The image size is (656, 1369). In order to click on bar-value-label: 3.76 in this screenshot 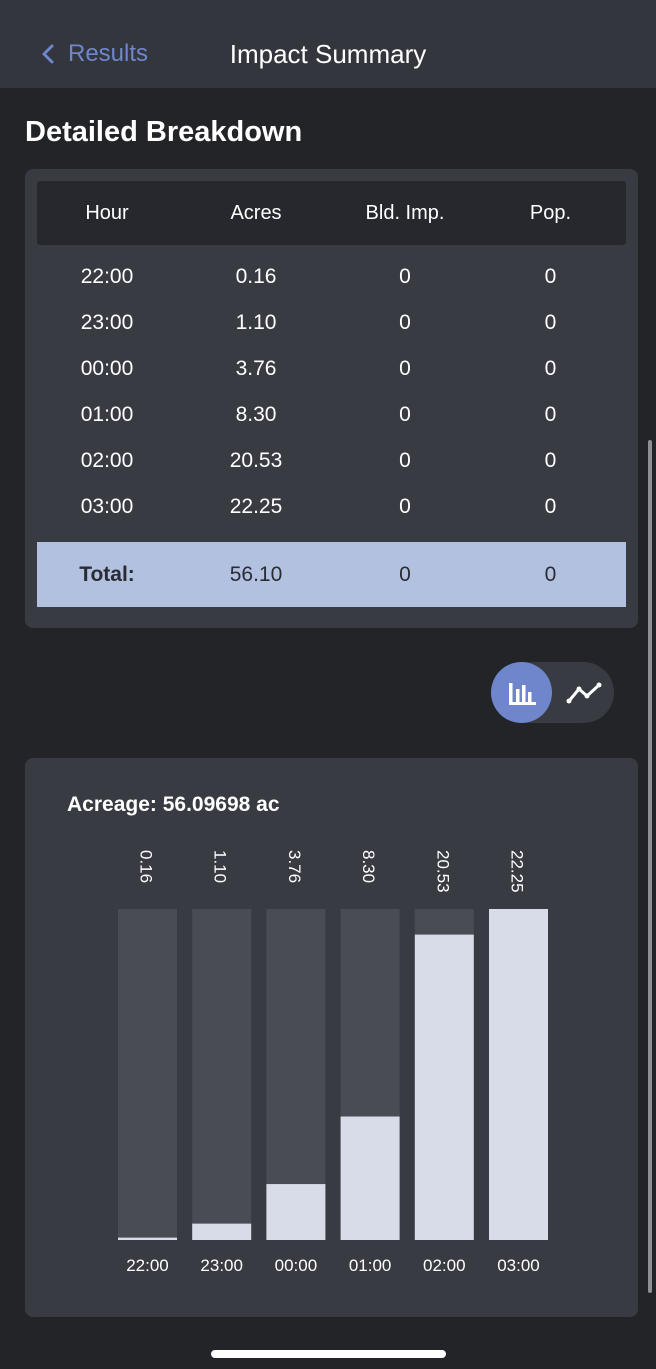, I will do `click(294, 866)`.